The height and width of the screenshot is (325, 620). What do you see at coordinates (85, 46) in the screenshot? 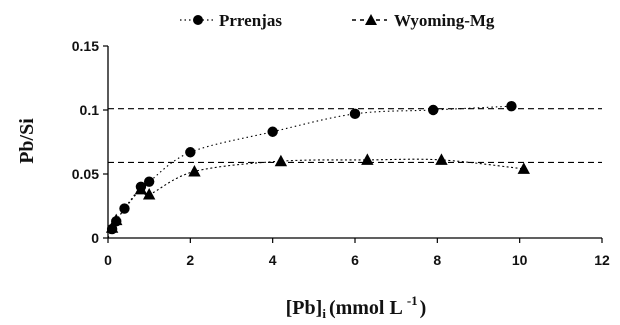
I see `y-tick-label-3: 0.15` at bounding box center [85, 46].